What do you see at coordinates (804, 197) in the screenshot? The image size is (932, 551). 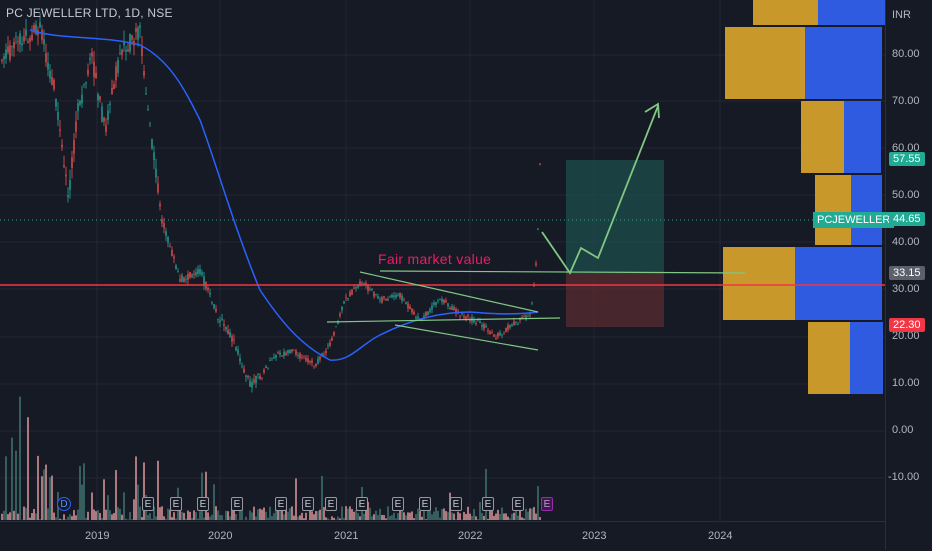 I see `volume-profile` at bounding box center [804, 197].